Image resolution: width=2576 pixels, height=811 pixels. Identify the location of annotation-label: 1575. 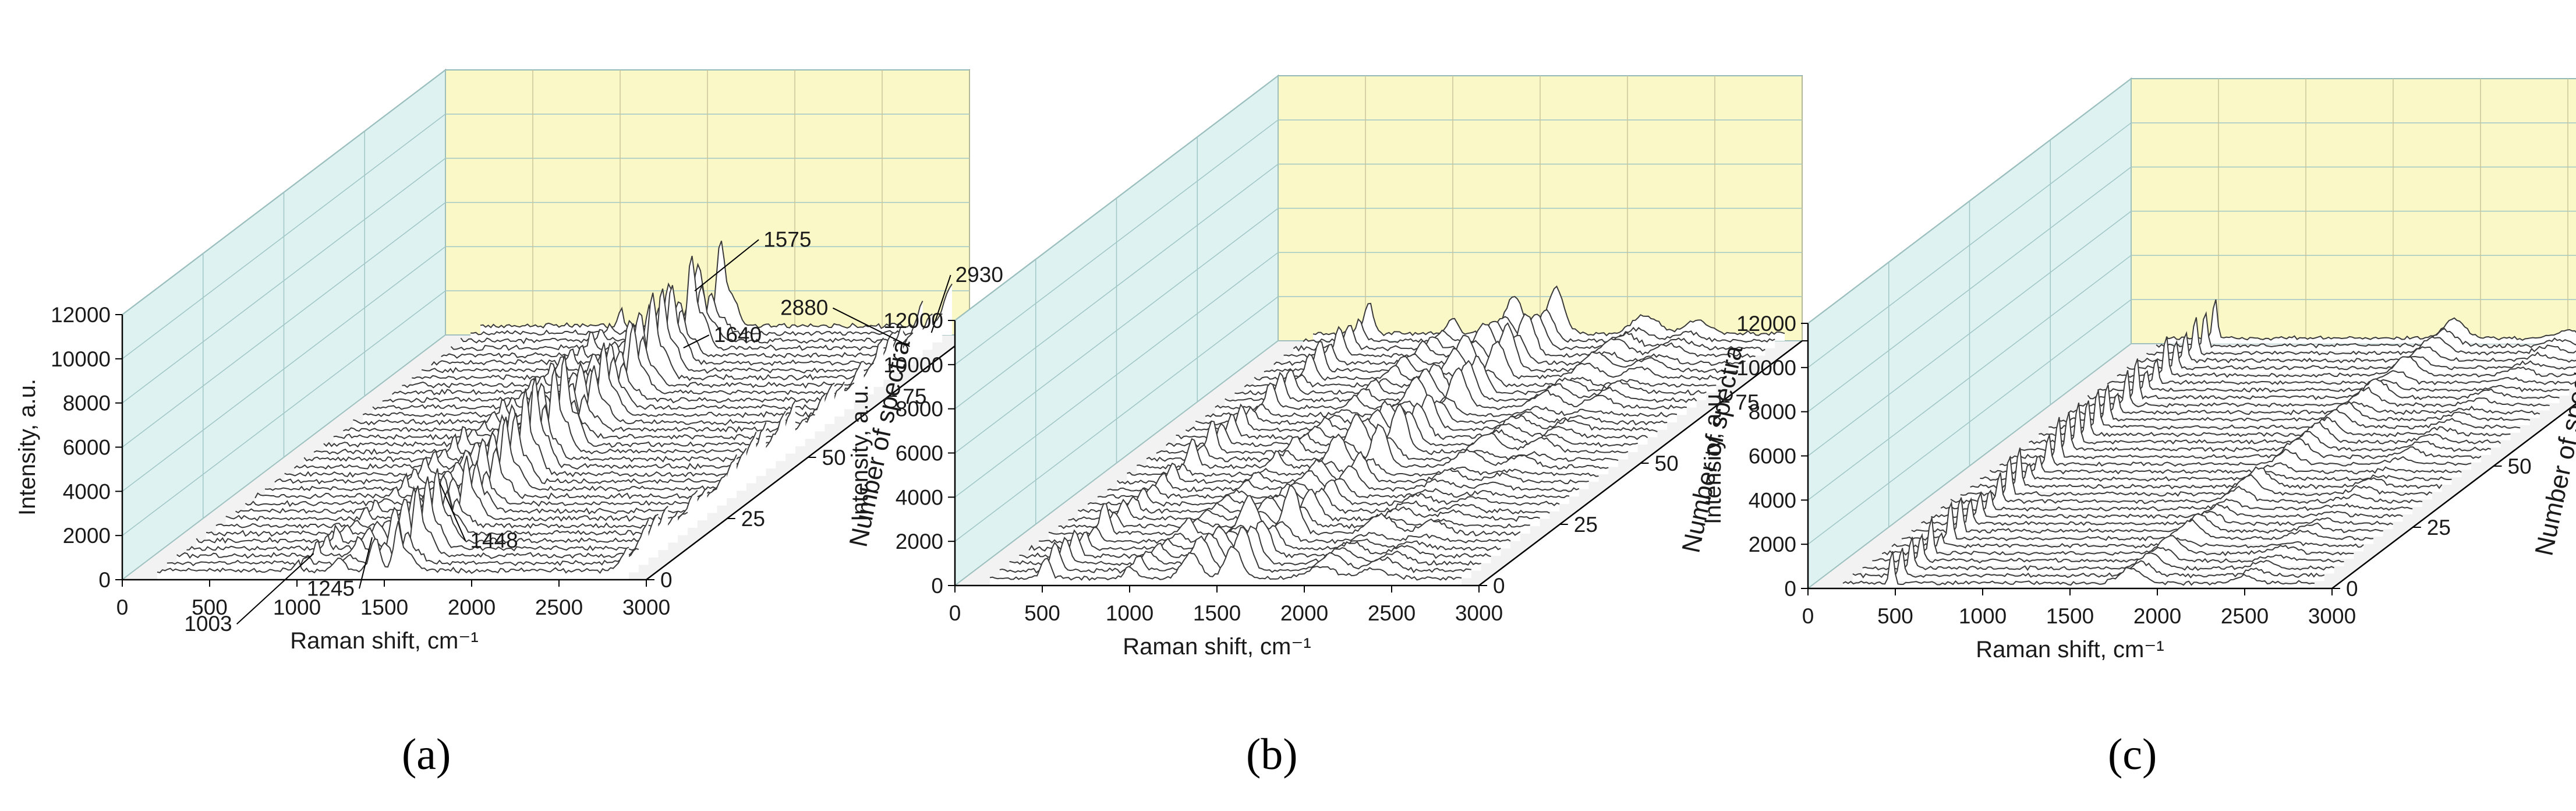
(787, 239).